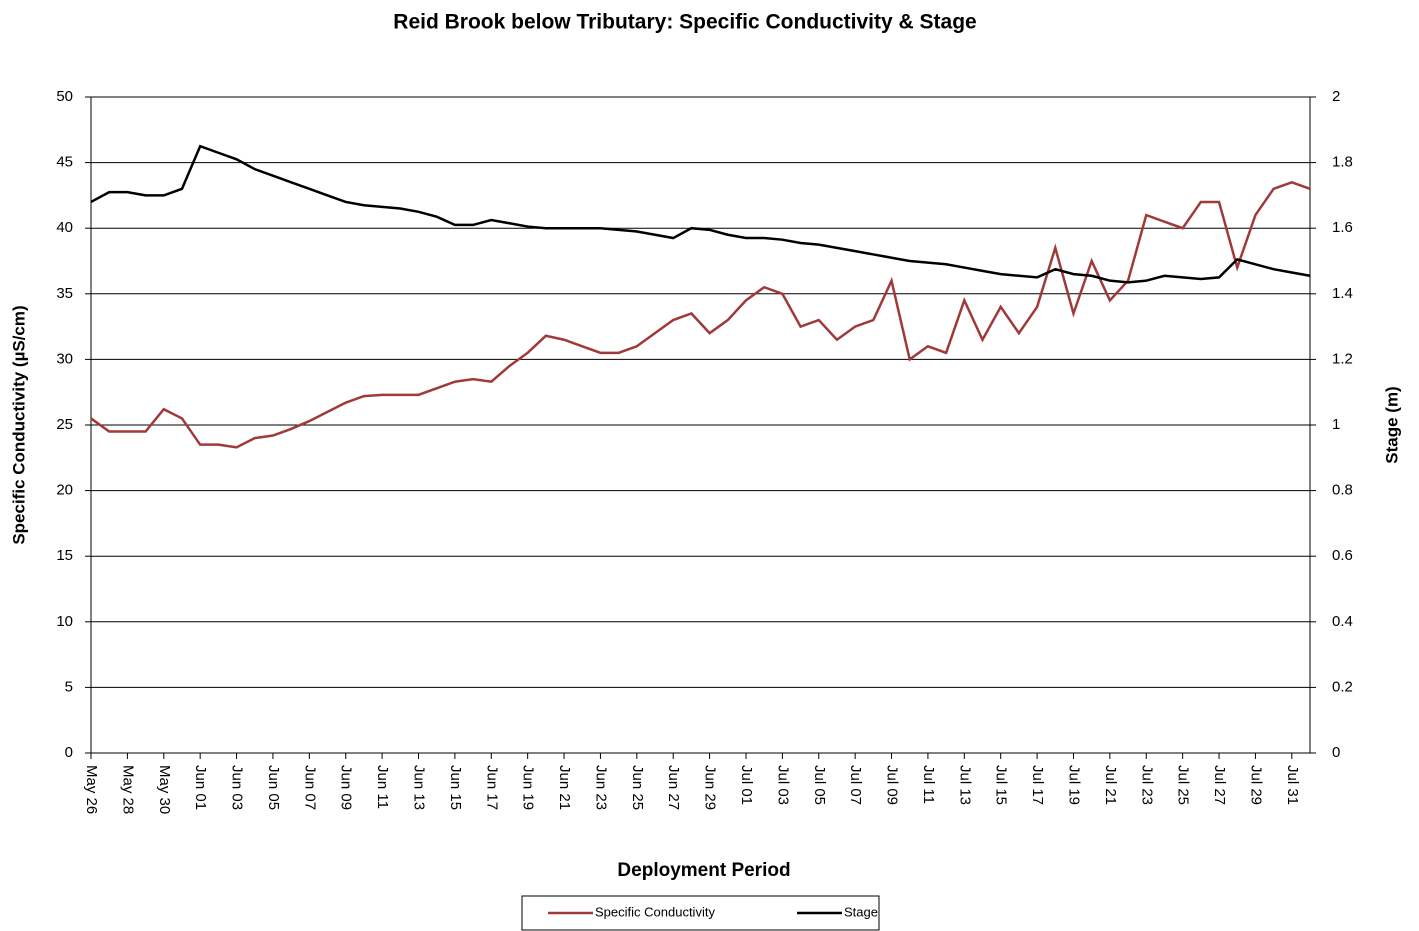 The image size is (1419, 931). Describe the element at coordinates (564, 787) in the screenshot. I see `x-tick-label: Jun 21` at that location.